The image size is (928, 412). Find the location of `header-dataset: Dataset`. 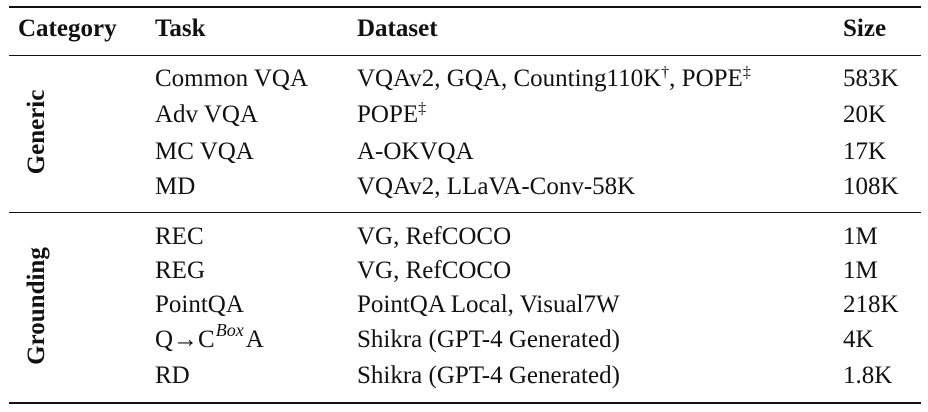

header-dataset: Dataset is located at coordinates (397, 28).